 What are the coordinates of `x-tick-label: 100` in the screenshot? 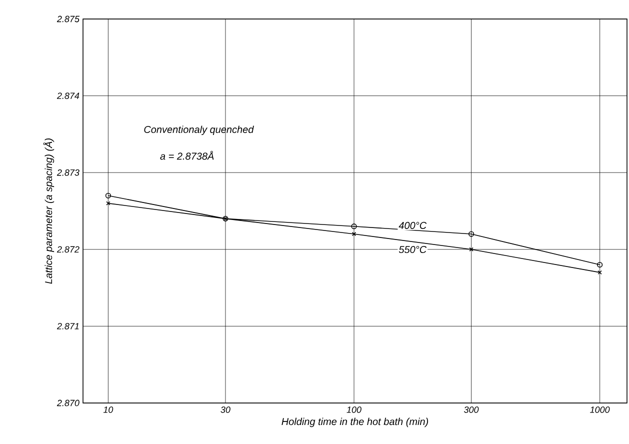 It's located at (354, 409).